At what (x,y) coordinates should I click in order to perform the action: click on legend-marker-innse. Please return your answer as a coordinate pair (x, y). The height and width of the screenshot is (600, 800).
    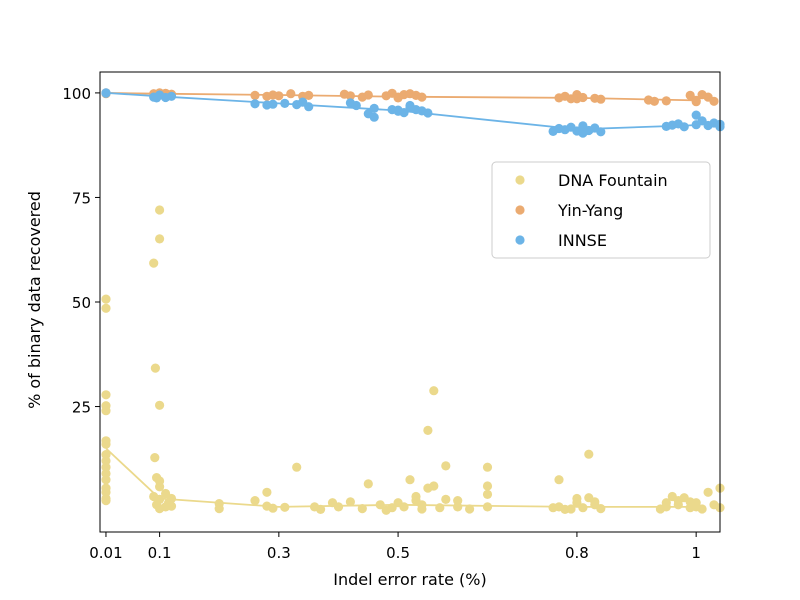
    Looking at the image, I should click on (520, 240).